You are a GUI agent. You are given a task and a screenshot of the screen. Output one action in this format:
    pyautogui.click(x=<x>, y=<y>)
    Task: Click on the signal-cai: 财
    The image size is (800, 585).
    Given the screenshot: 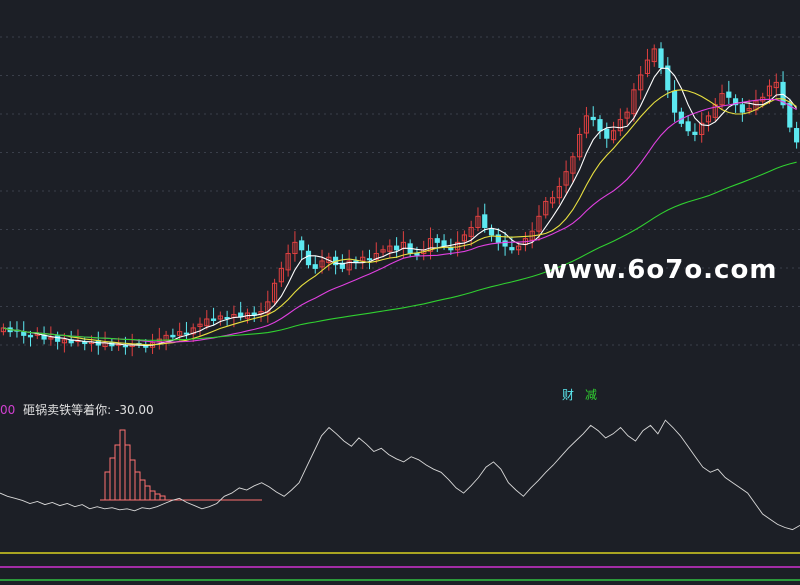 What is the action you would take?
    pyautogui.click(x=568, y=395)
    